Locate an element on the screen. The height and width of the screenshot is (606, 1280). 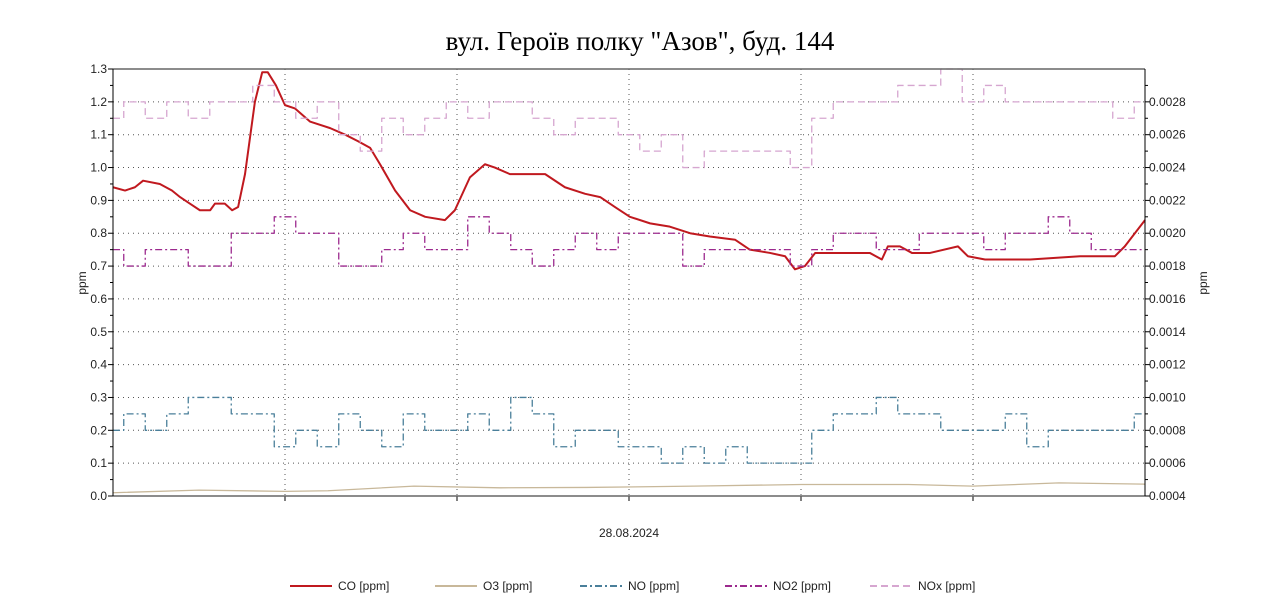
y2-tick-label: 0.0012 is located at coordinates (1167, 365).